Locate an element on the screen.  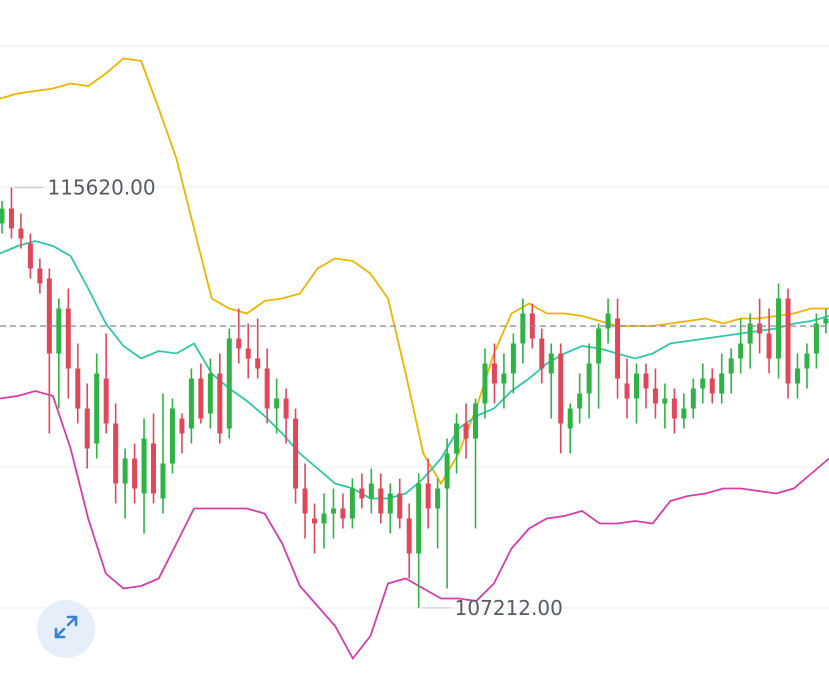
low-annotation: 107212.00 is located at coordinates (492, 608).